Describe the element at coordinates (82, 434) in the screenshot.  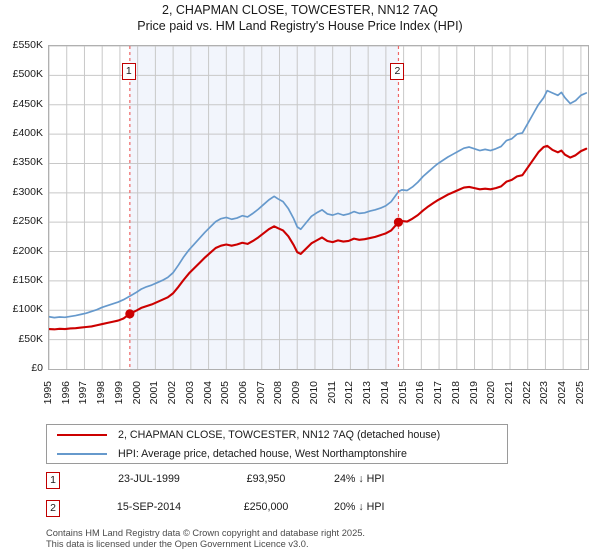
I see `legend-swatch-property` at that location.